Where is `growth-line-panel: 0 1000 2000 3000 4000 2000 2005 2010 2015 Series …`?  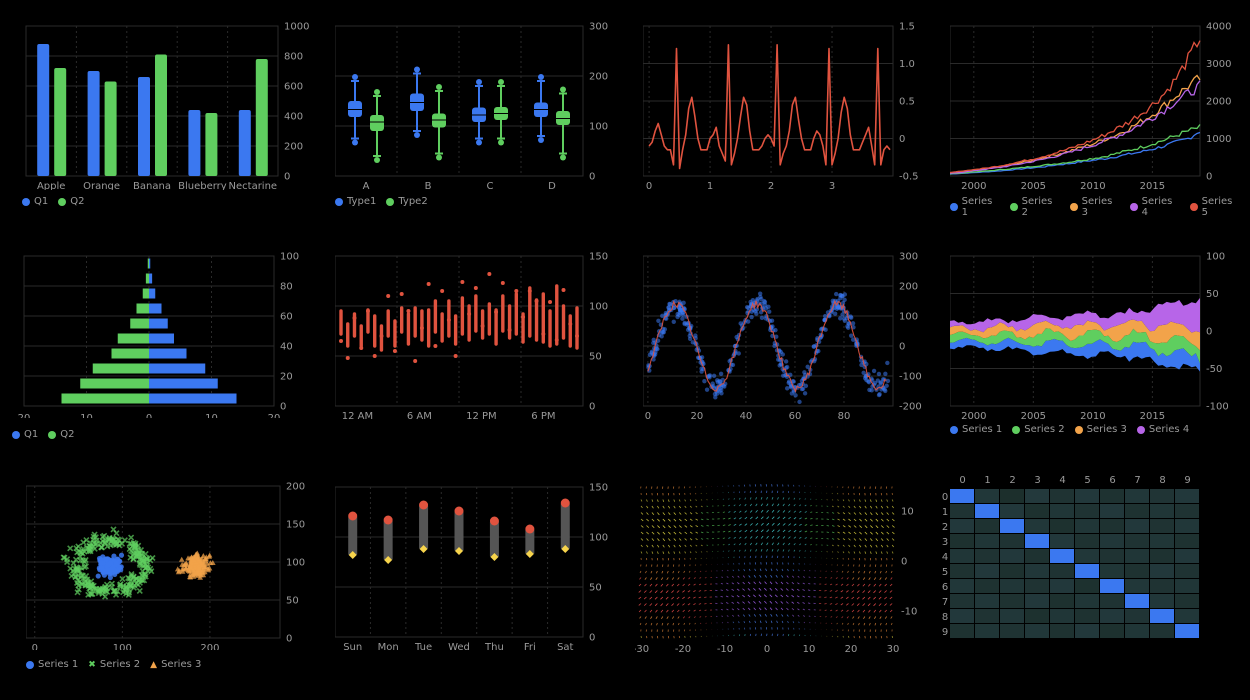
growth-line-panel: 0 1000 2000 3000 4000 2000 2005 2010 2015 Series … is located at coordinates (1094, 118).